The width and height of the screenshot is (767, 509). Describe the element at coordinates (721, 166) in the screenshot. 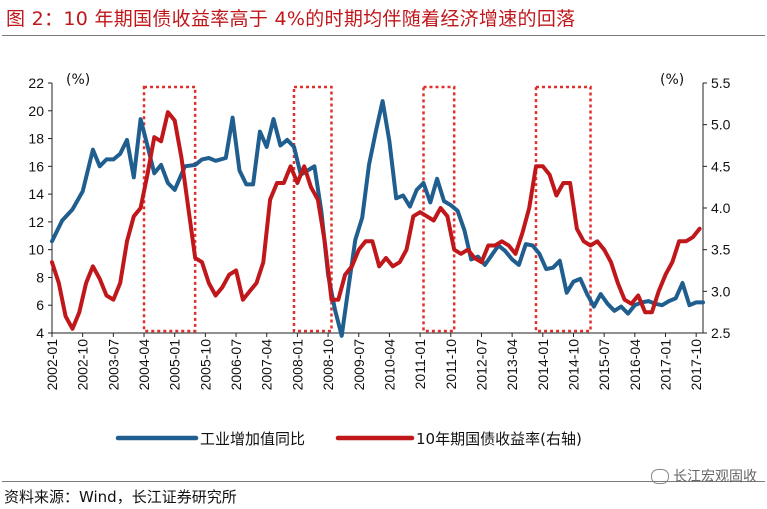

I see `y-right-tick-label: 4.5` at that location.